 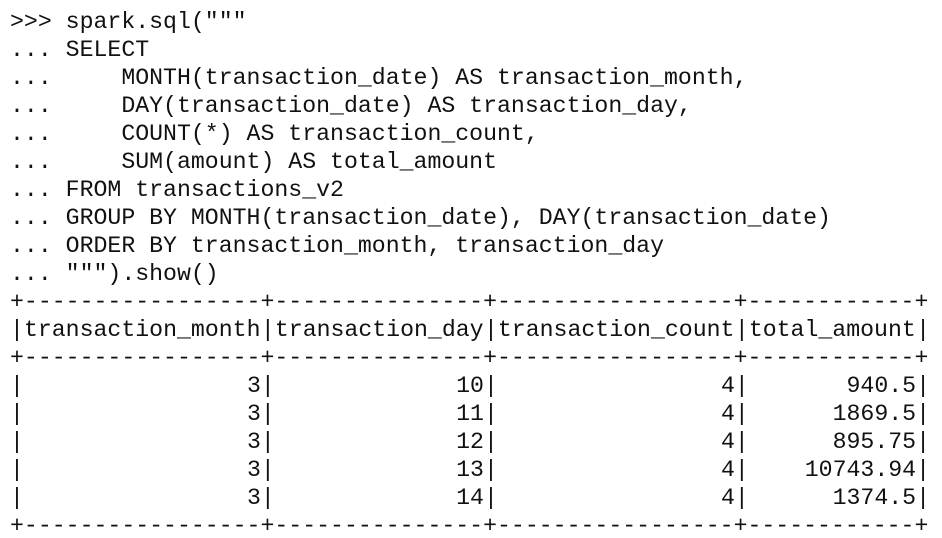 What do you see at coordinates (470, 442) in the screenshot?
I see `table-cell: 12` at bounding box center [470, 442].